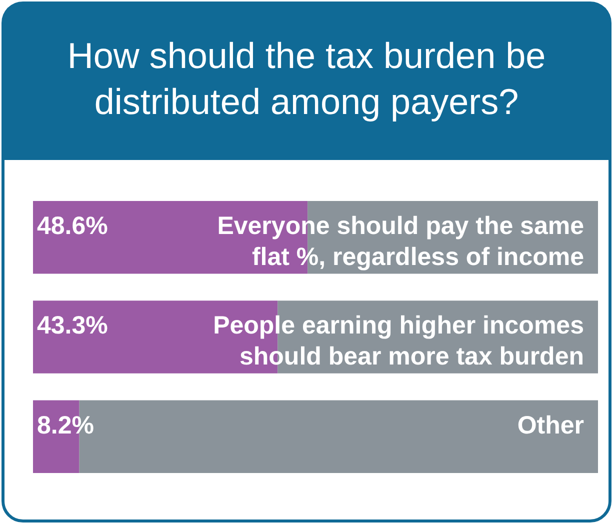 This screenshot has height=525, width=613. Describe the element at coordinates (400, 241) in the screenshot. I see `y-tick-label: Everyone should pay the same flat %, regardless of income` at that location.